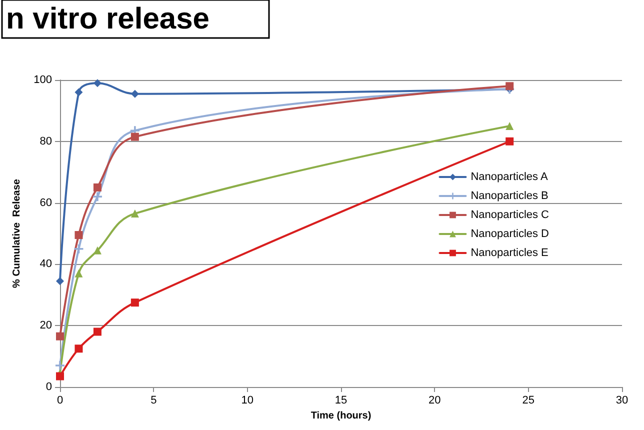 The width and height of the screenshot is (644, 430). What do you see at coordinates (509, 196) in the screenshot?
I see `legend-label: Nanoparticles B` at bounding box center [509, 196].